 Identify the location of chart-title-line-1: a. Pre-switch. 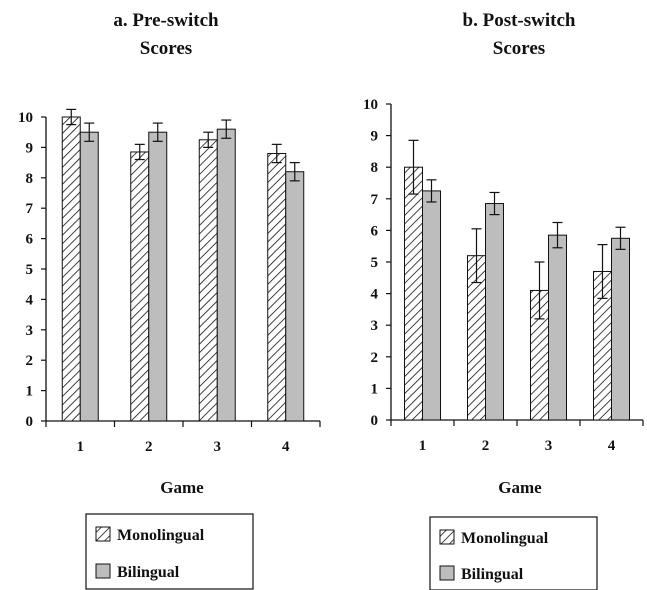
(166, 20).